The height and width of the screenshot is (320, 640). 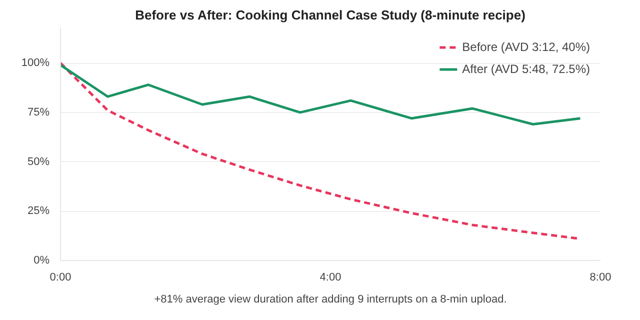 What do you see at coordinates (331, 278) in the screenshot?
I see `x-tick-label: 4:00` at bounding box center [331, 278].